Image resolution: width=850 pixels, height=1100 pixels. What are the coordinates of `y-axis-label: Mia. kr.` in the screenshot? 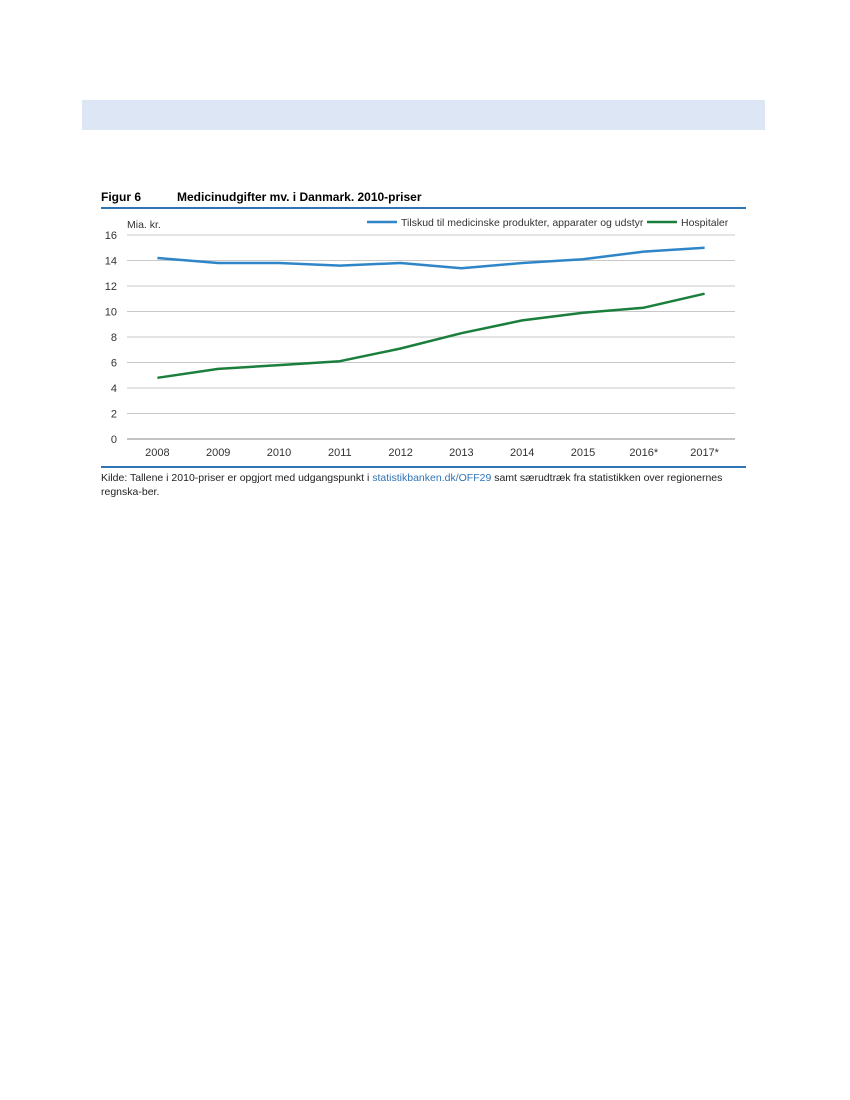 It's located at (144, 225).